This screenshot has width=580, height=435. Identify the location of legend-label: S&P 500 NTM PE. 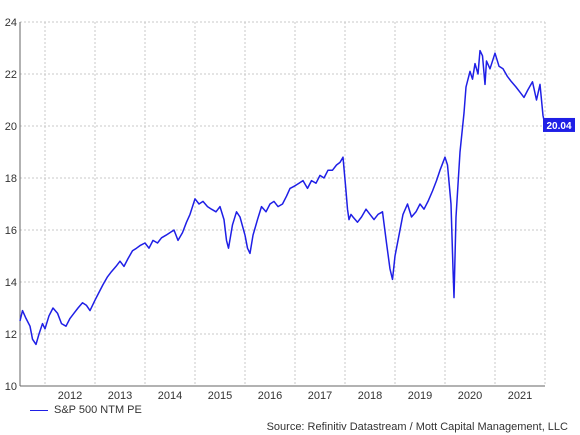
(98, 410).